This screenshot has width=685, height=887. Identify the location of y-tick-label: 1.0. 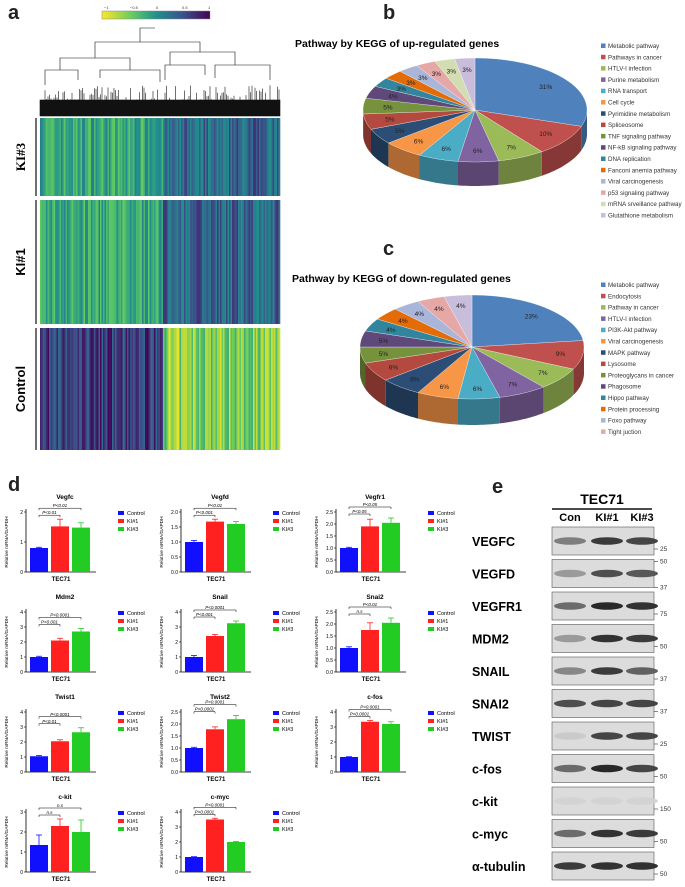
(174, 543).